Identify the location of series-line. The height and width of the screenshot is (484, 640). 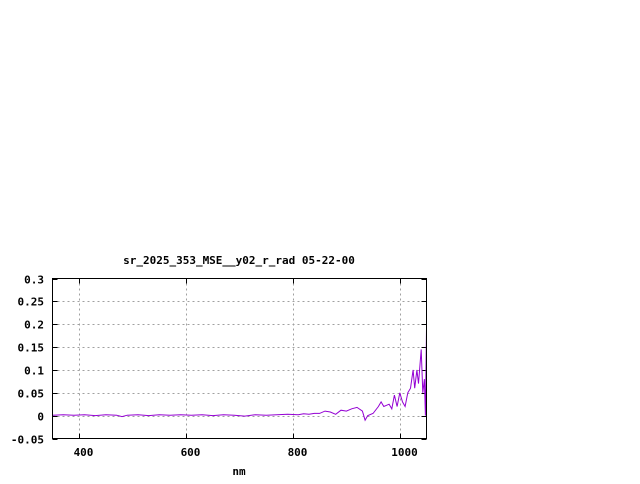
(239, 375).